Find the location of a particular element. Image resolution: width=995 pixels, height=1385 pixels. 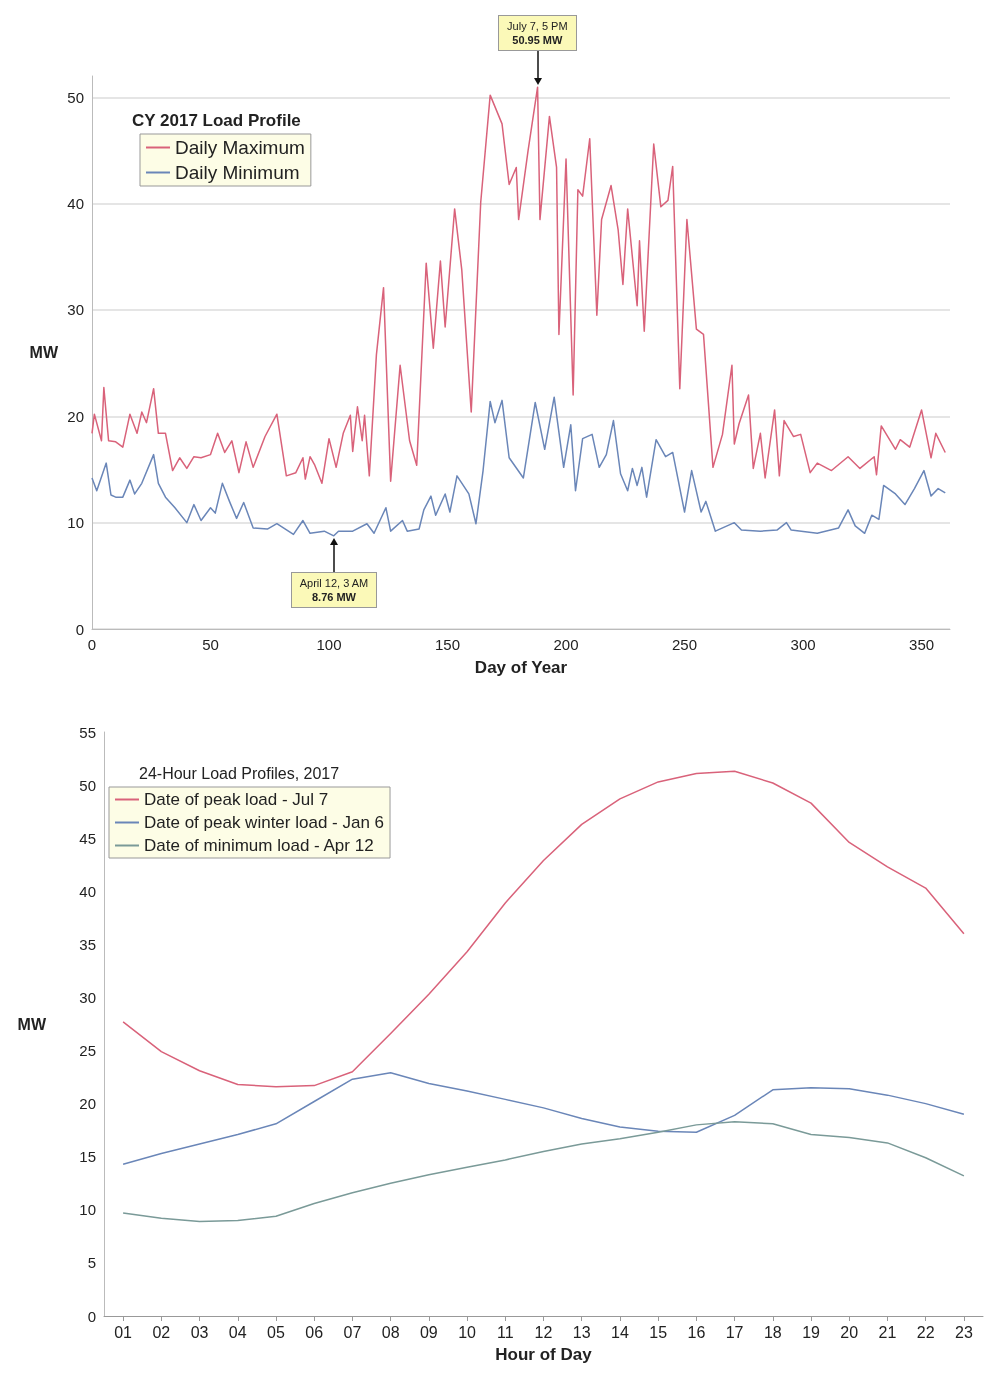

x-tick-label: 200 is located at coordinates (566, 644).